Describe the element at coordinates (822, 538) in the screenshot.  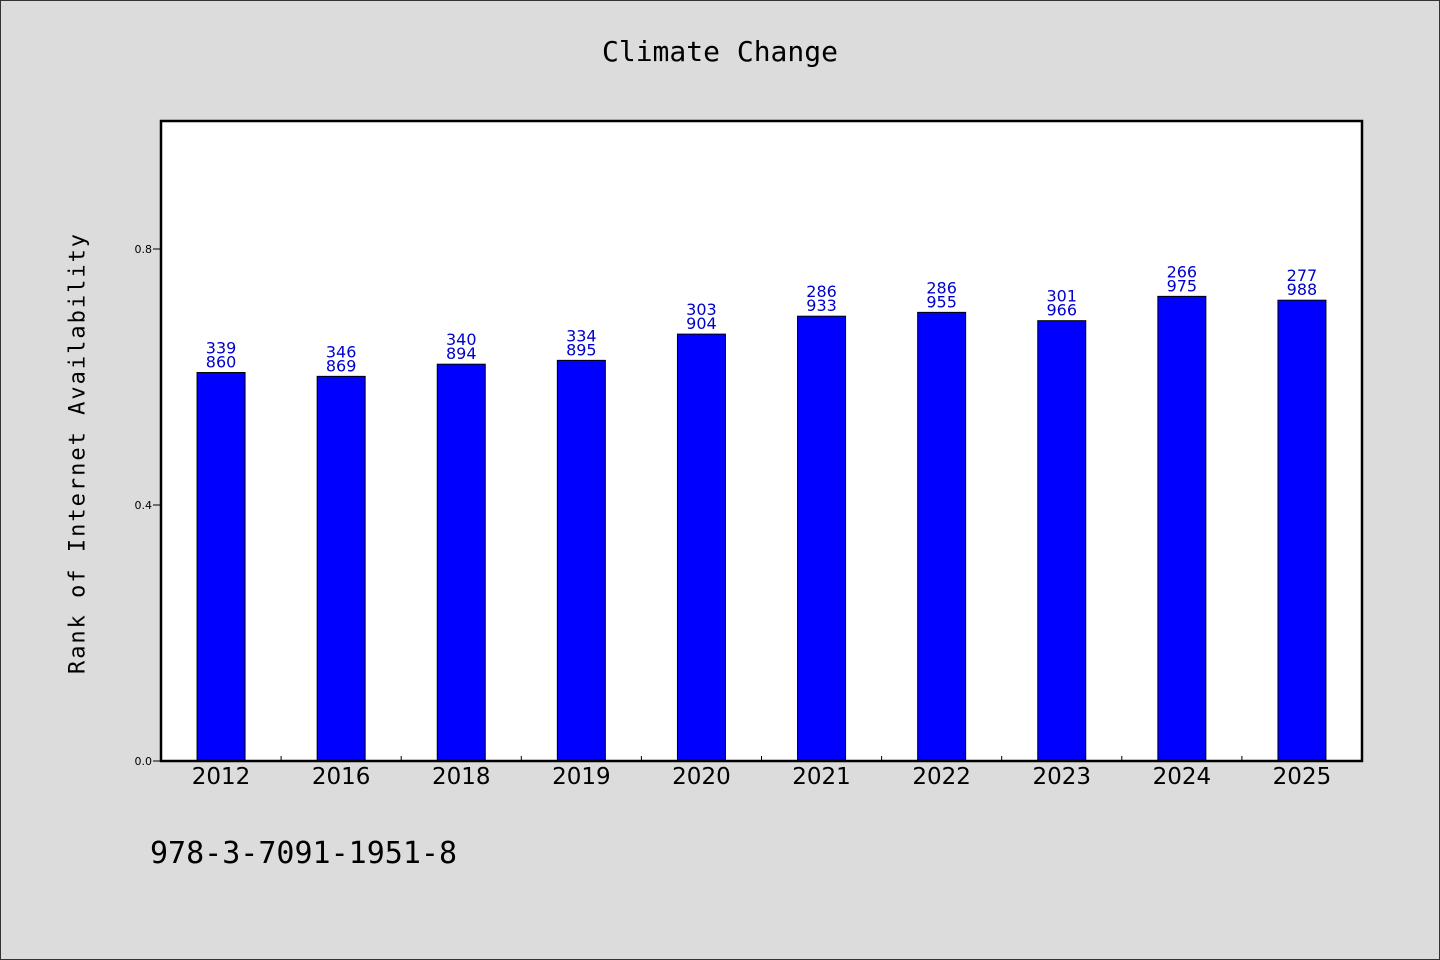
I see `bar-2021` at that location.